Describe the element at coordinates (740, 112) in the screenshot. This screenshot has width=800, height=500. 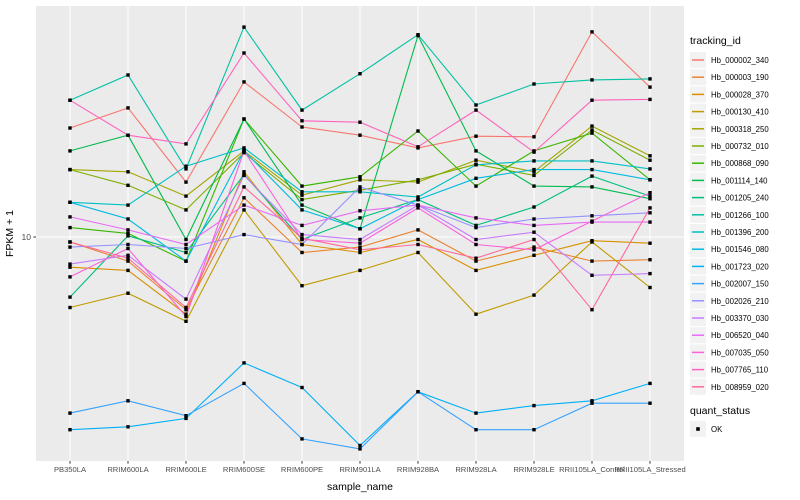
I see `legend-label: Hb_000130_410` at that location.